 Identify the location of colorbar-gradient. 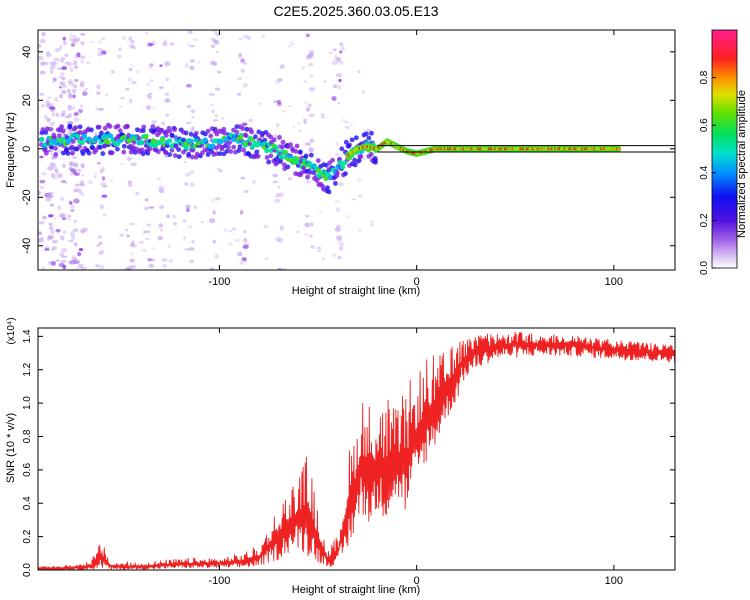
(724, 149).